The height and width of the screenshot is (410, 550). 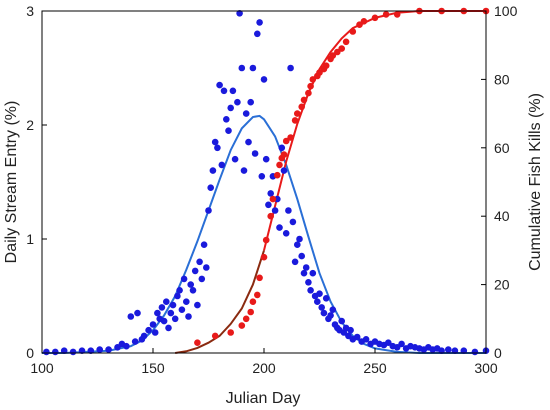 I want to click on kills-curve-lower, so click(x=220, y=302).